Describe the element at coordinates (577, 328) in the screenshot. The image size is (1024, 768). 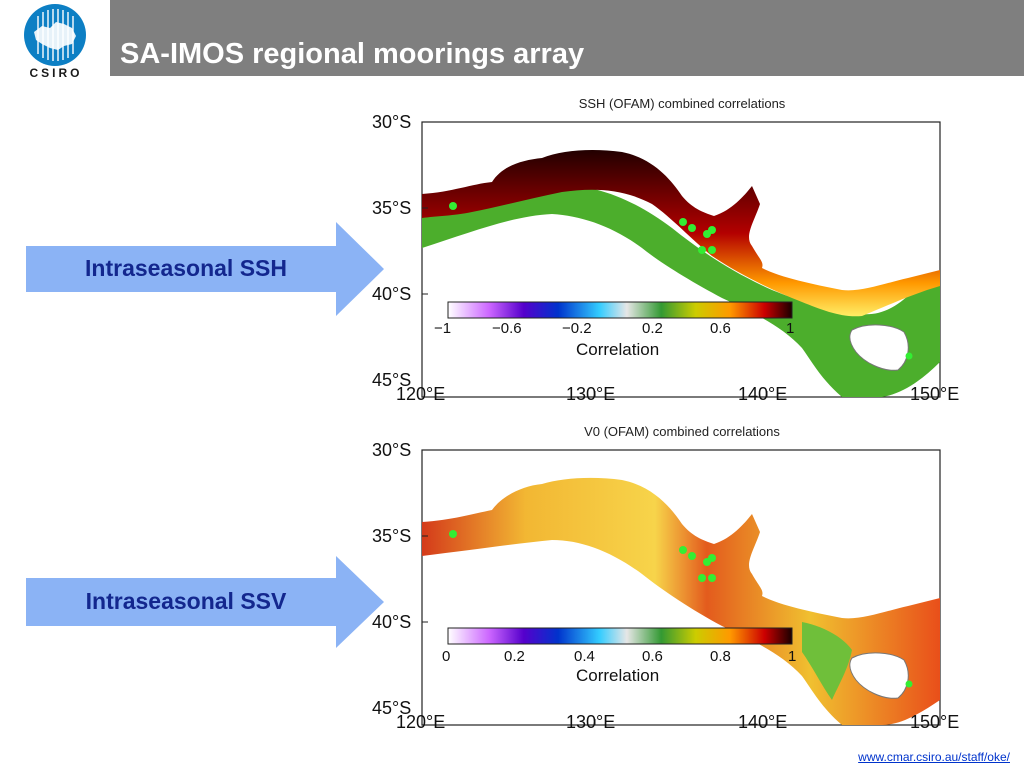
I see `colorbar-tick: −0.2` at that location.